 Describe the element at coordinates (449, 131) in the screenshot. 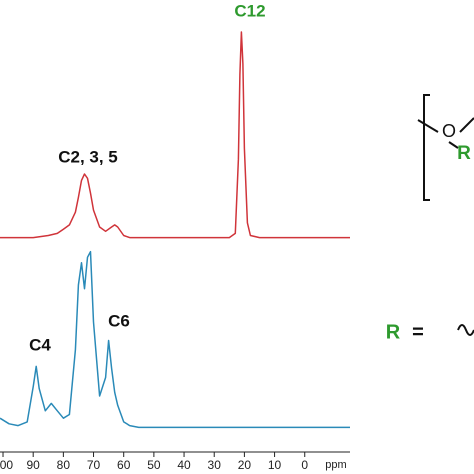

I see `atom-label: O` at that location.